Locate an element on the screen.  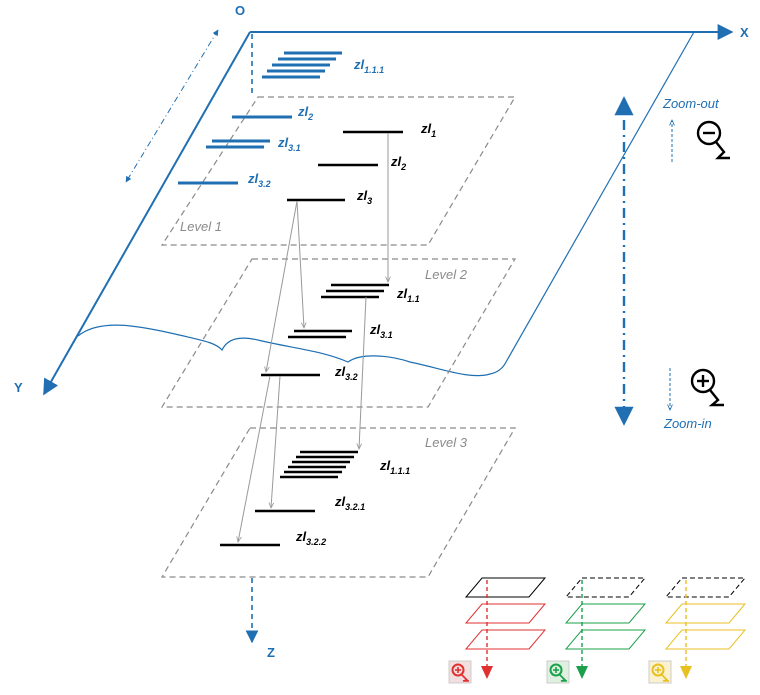
legend-green-stack is located at coordinates (596, 630).